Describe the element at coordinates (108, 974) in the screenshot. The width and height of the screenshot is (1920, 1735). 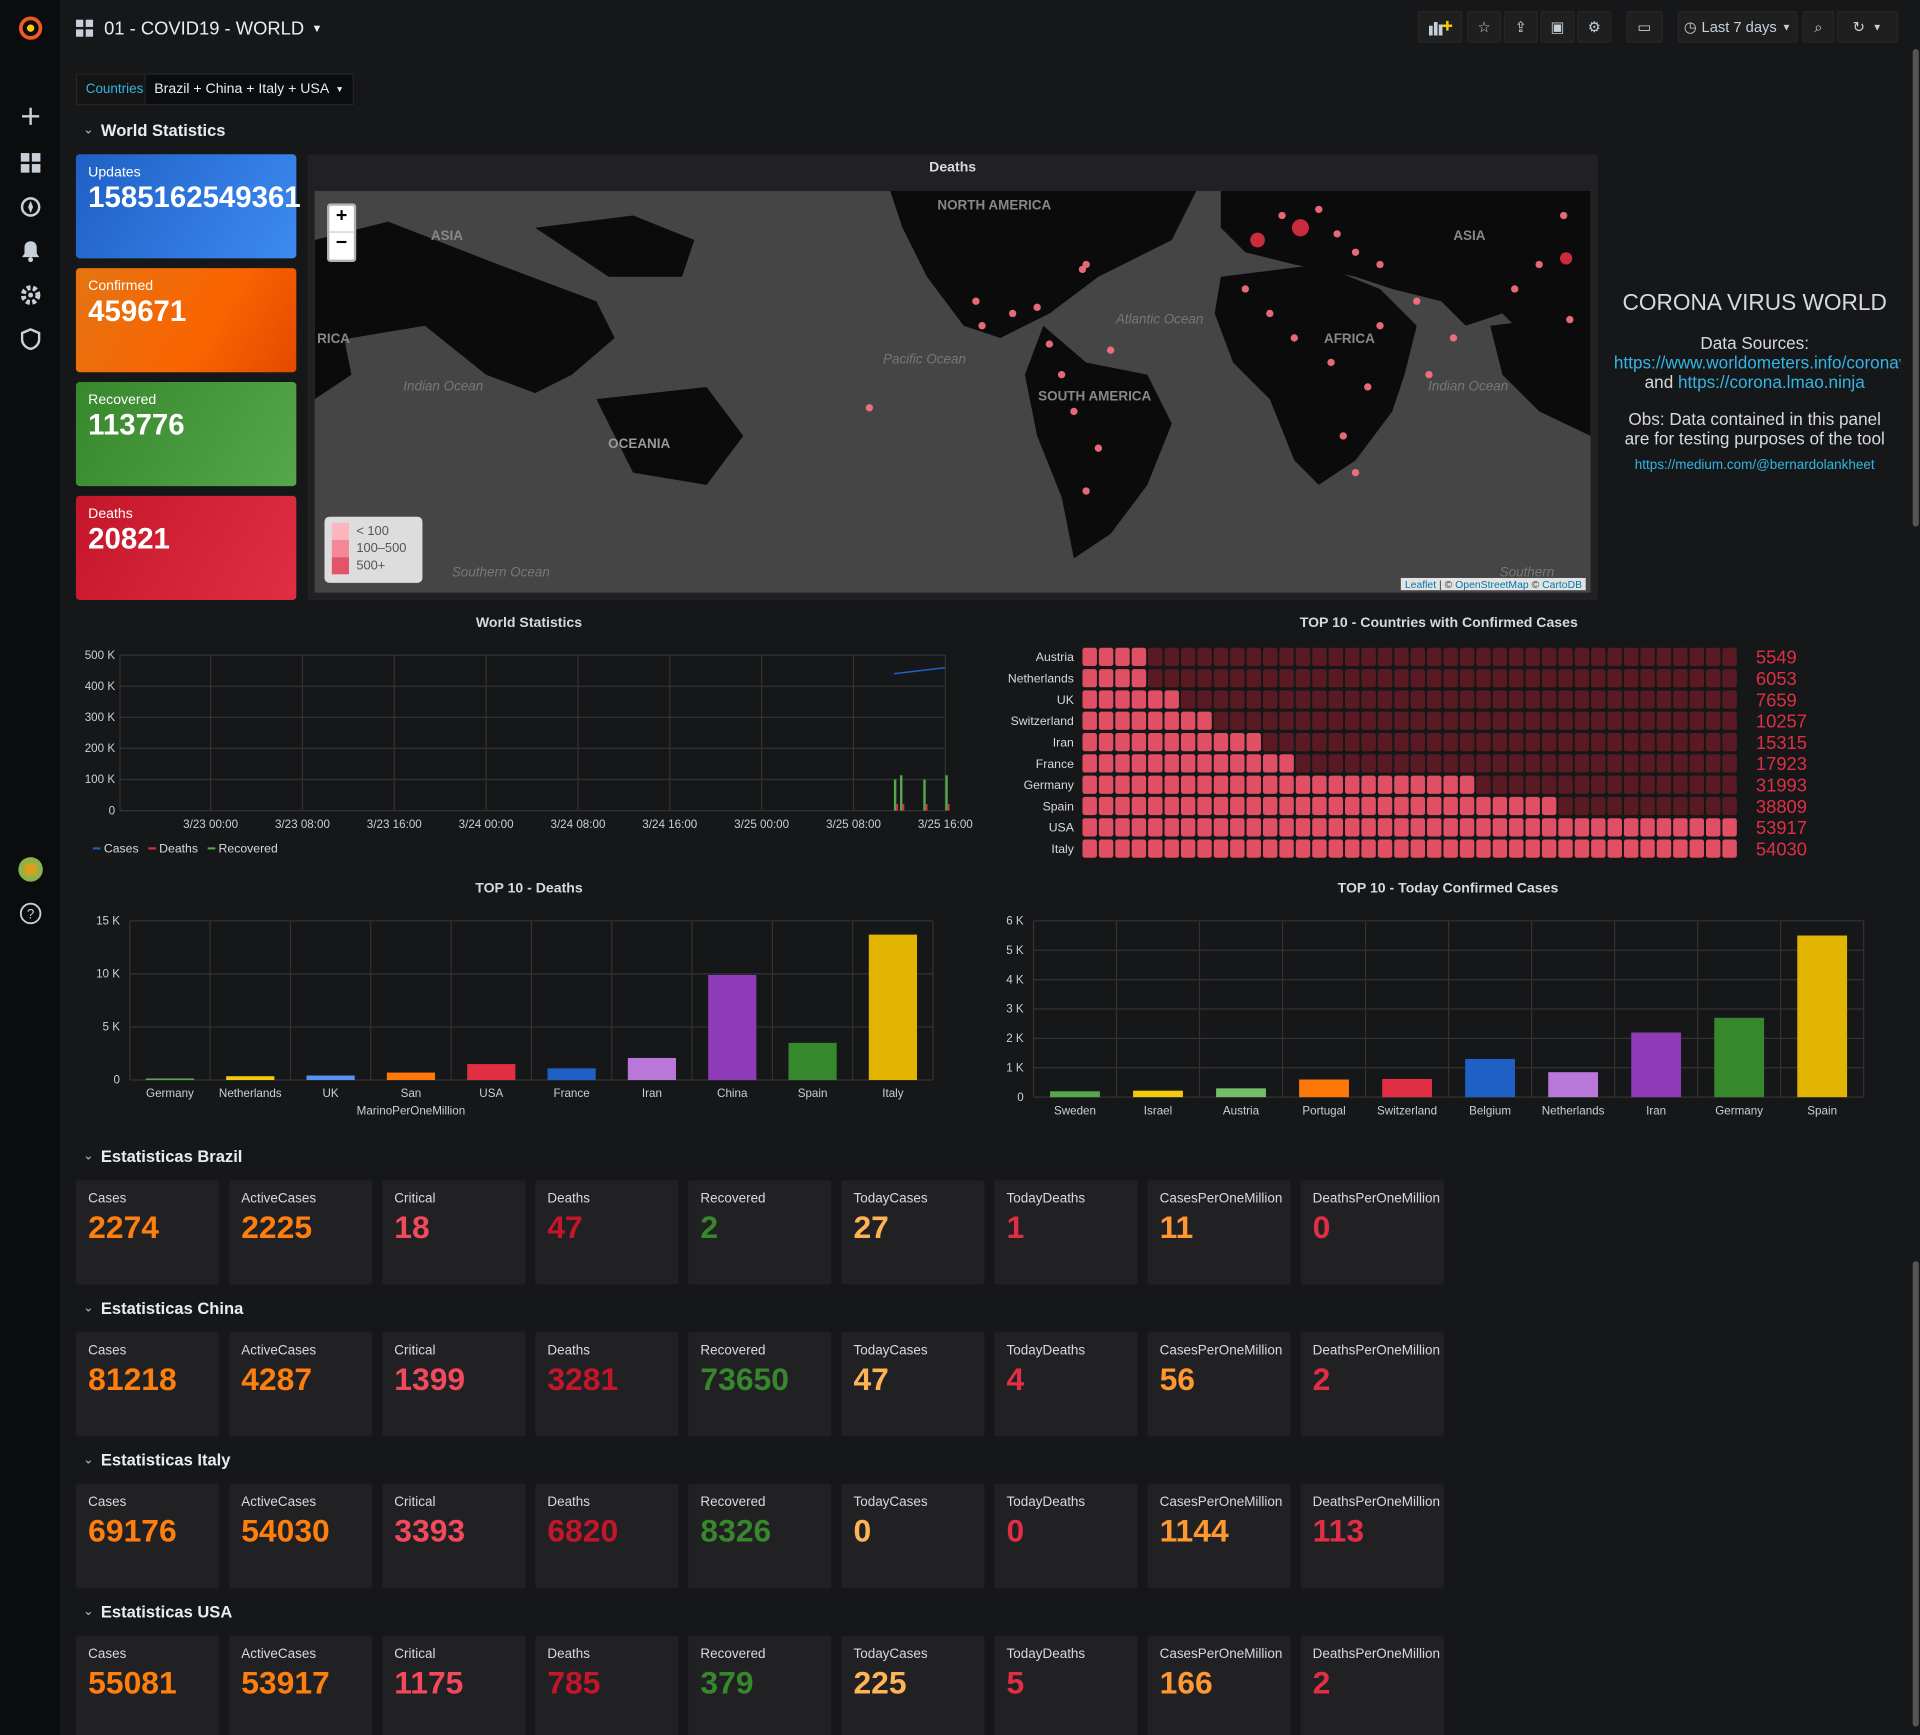
I see `y-tick-label: 10 K` at that location.